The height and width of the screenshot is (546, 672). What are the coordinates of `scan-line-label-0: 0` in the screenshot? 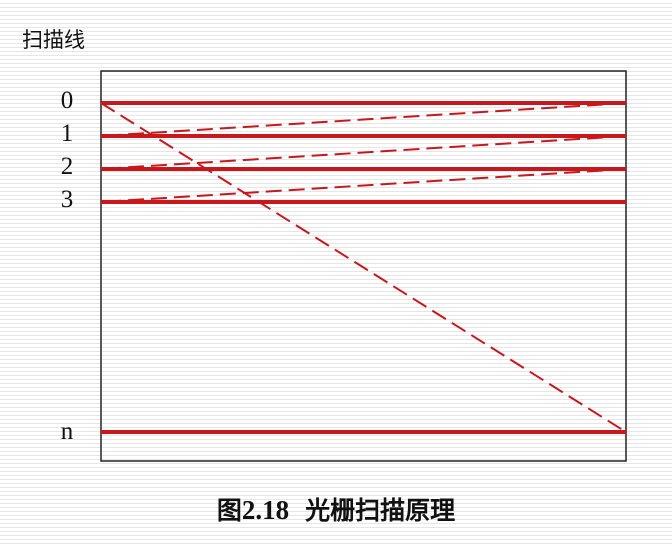 It's located at (67, 100).